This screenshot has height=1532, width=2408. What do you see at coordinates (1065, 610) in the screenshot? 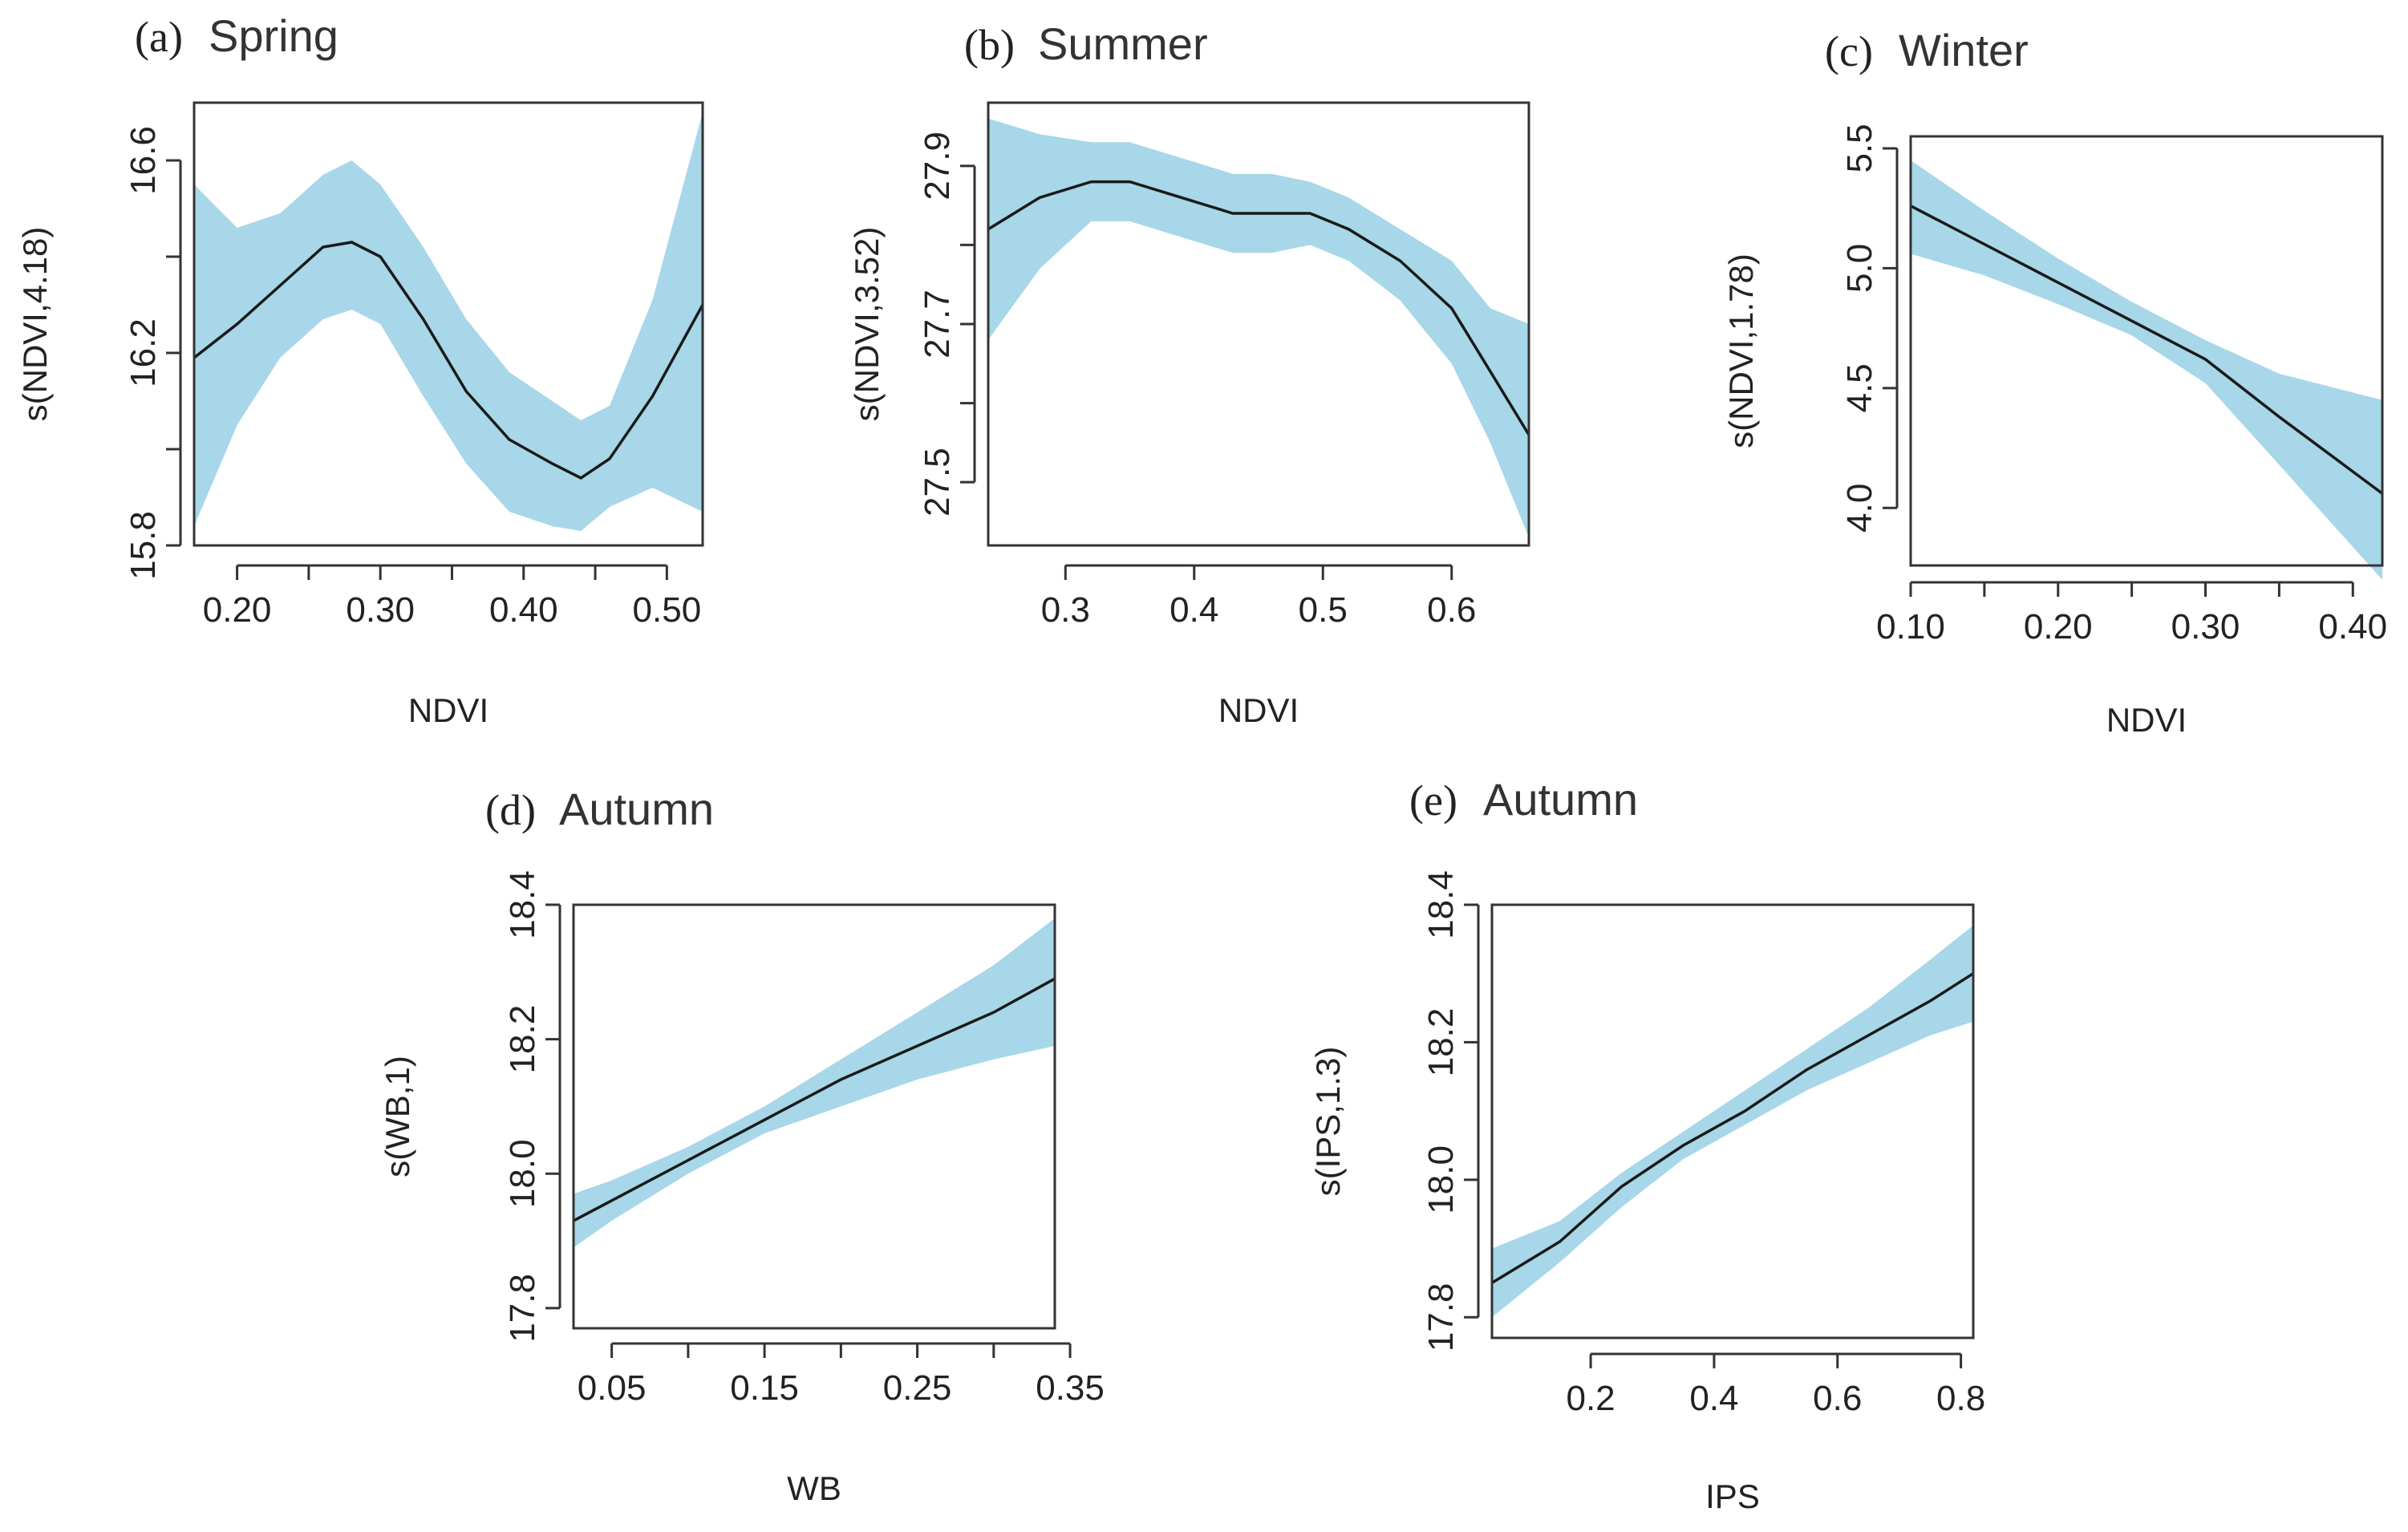
I see `x-tick-label: 0.3` at bounding box center [1065, 610].